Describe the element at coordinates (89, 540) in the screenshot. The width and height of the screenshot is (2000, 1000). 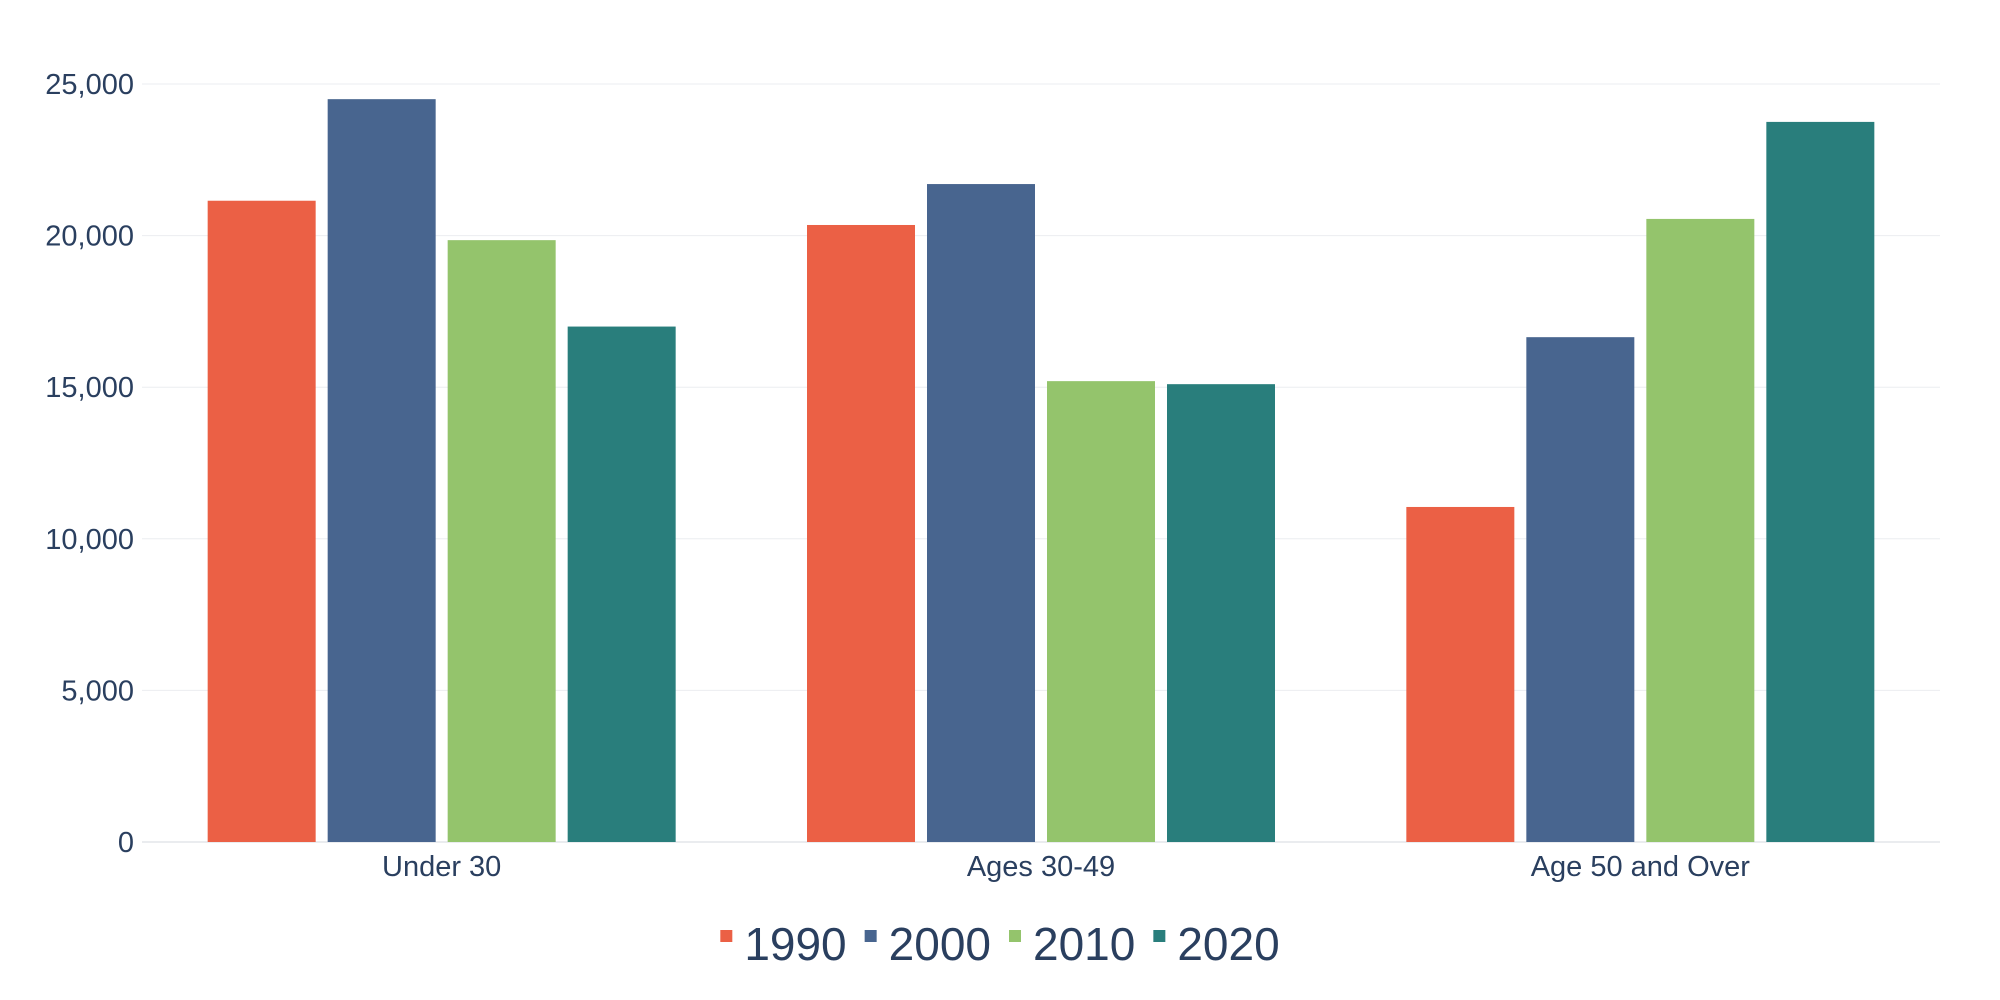
I see `y-tick-label: 10,000` at that location.